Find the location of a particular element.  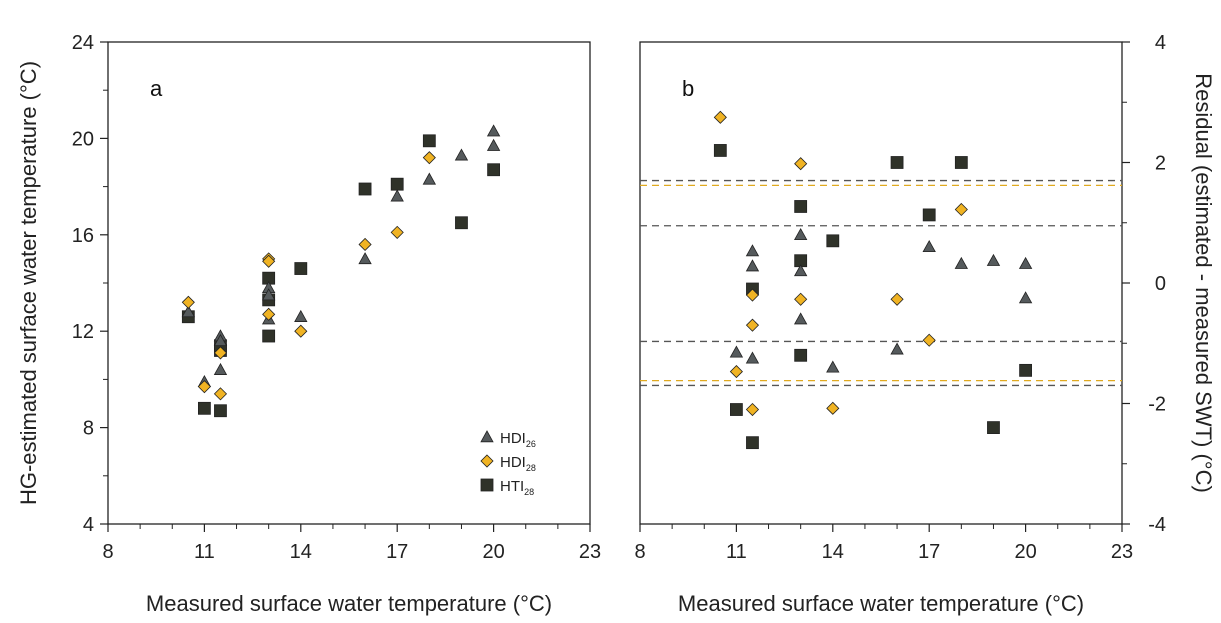

y-tick-label: 24 is located at coordinates (83, 43).